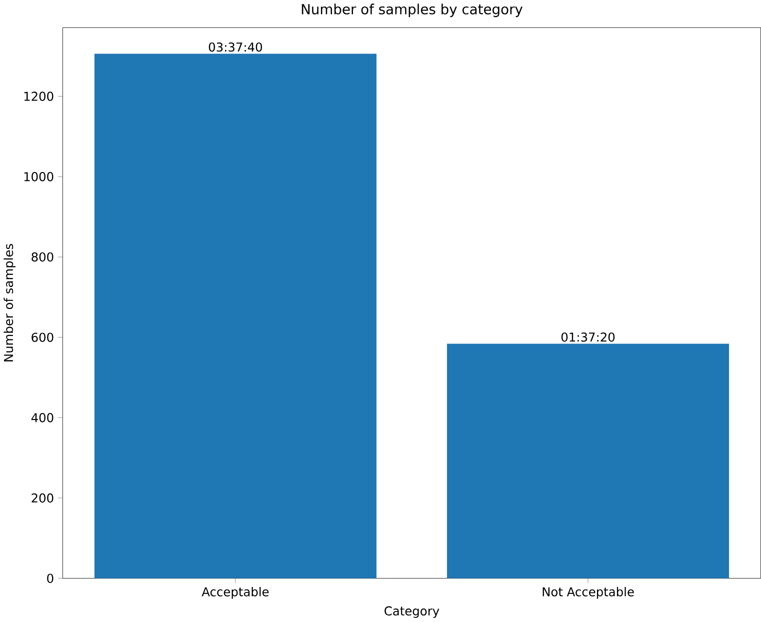 The width and height of the screenshot is (761, 622). Describe the element at coordinates (235, 47) in the screenshot. I see `annotation: 03:37:40` at that location.